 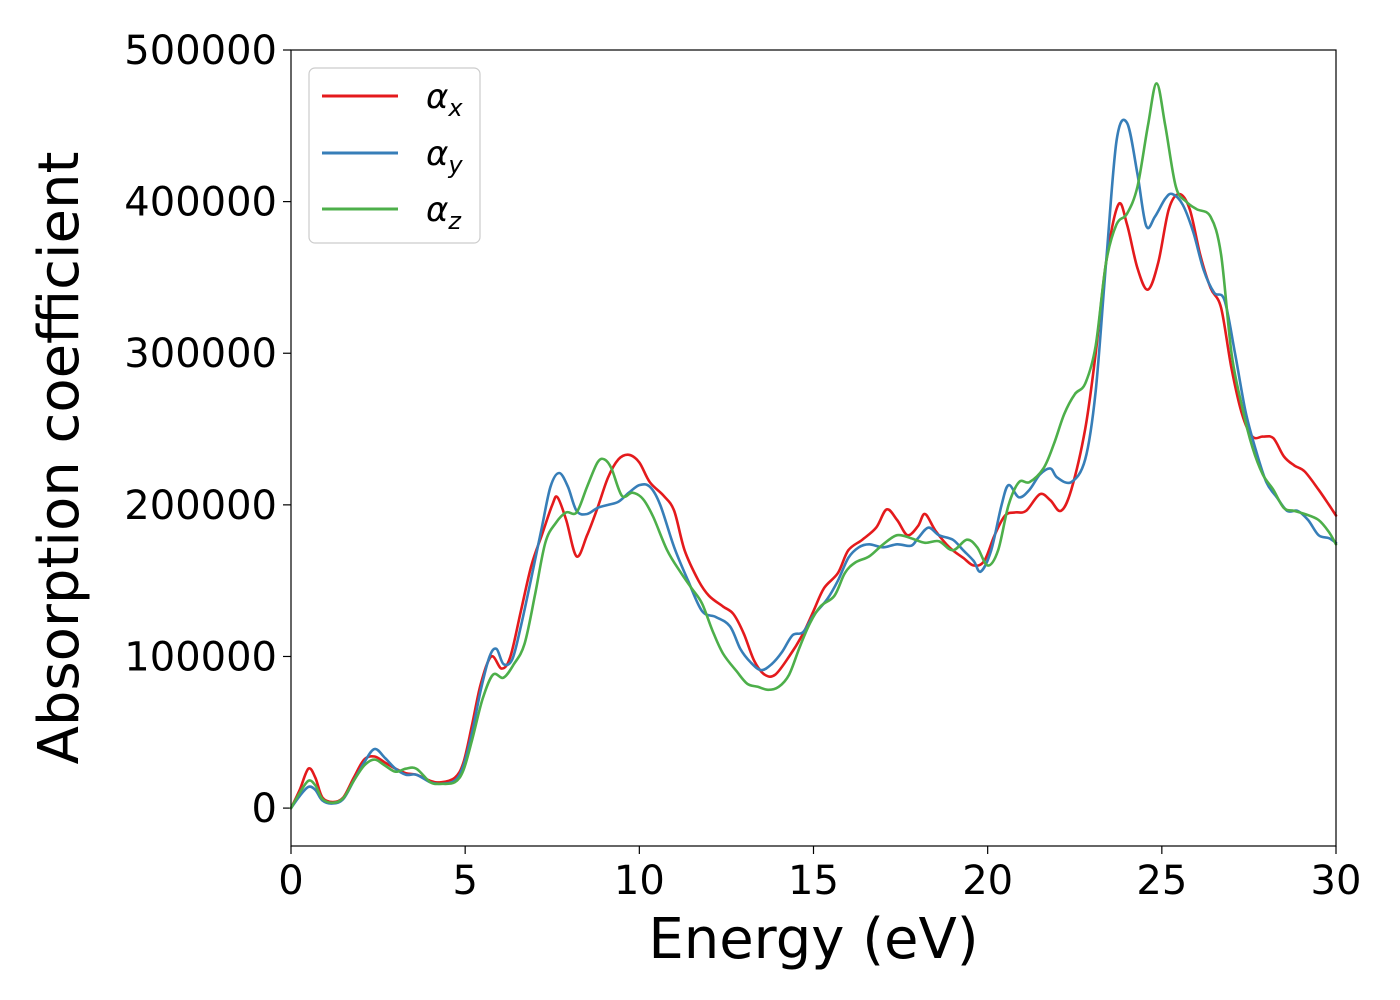 I want to click on y-tick-label: 500000, so click(x=200, y=51).